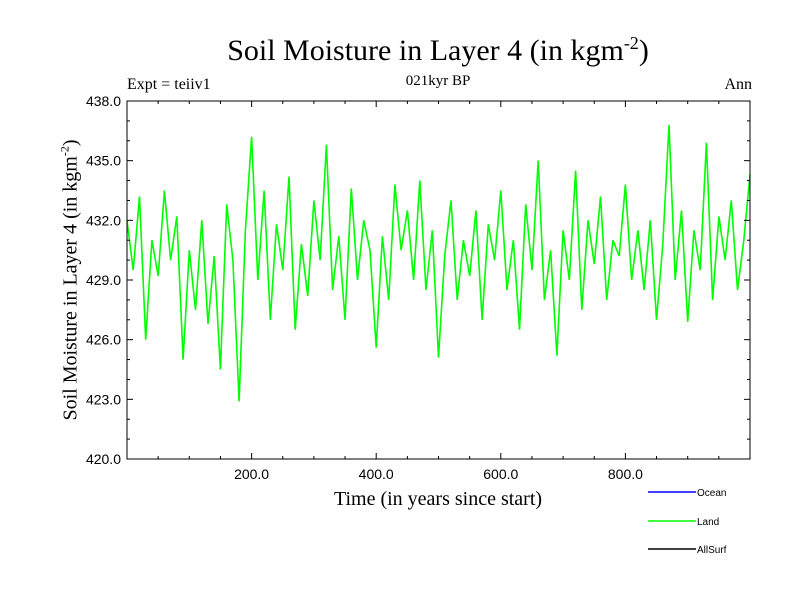 This screenshot has height=600, width=800. Describe the element at coordinates (438, 499) in the screenshot. I see `x-axis-label: Time (in years since start)` at that location.